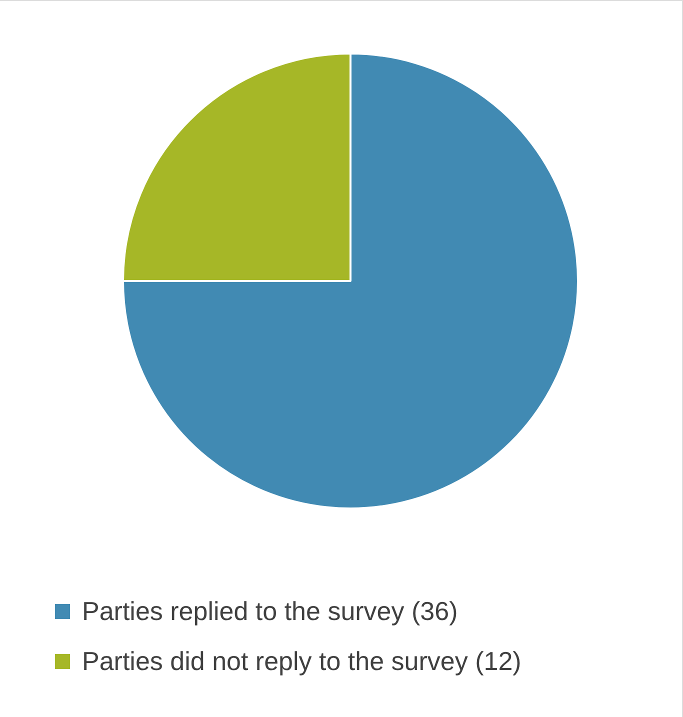 The image size is (683, 717). Describe the element at coordinates (302, 661) in the screenshot. I see `legend-label: Parties did not reply to the survey (12)` at that location.